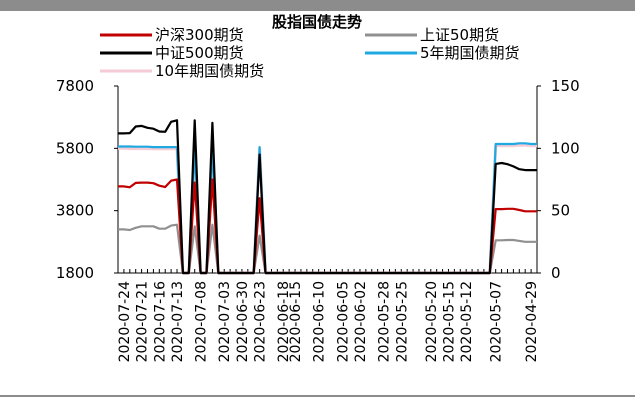 The height and width of the screenshot is (400, 635). What do you see at coordinates (449, 321) in the screenshot?
I see `x-axis-tick-label: 2020-05-15` at bounding box center [449, 321].